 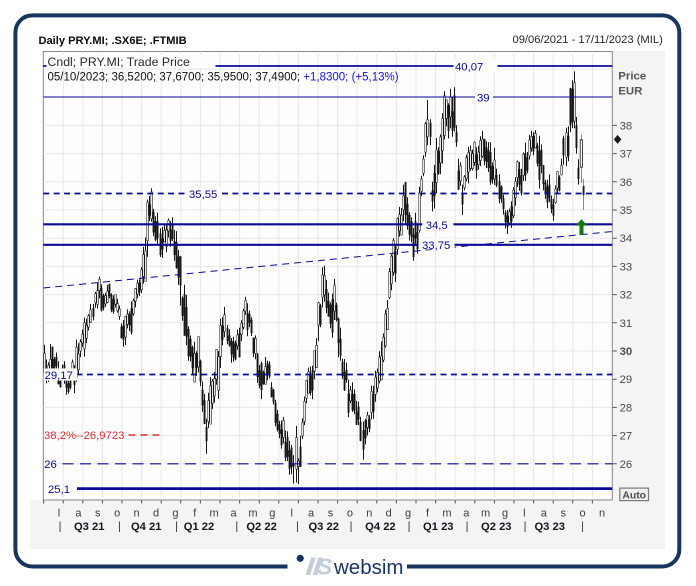 What do you see at coordinates (626, 324) in the screenshot?
I see `svg-text: 31` at bounding box center [626, 324].